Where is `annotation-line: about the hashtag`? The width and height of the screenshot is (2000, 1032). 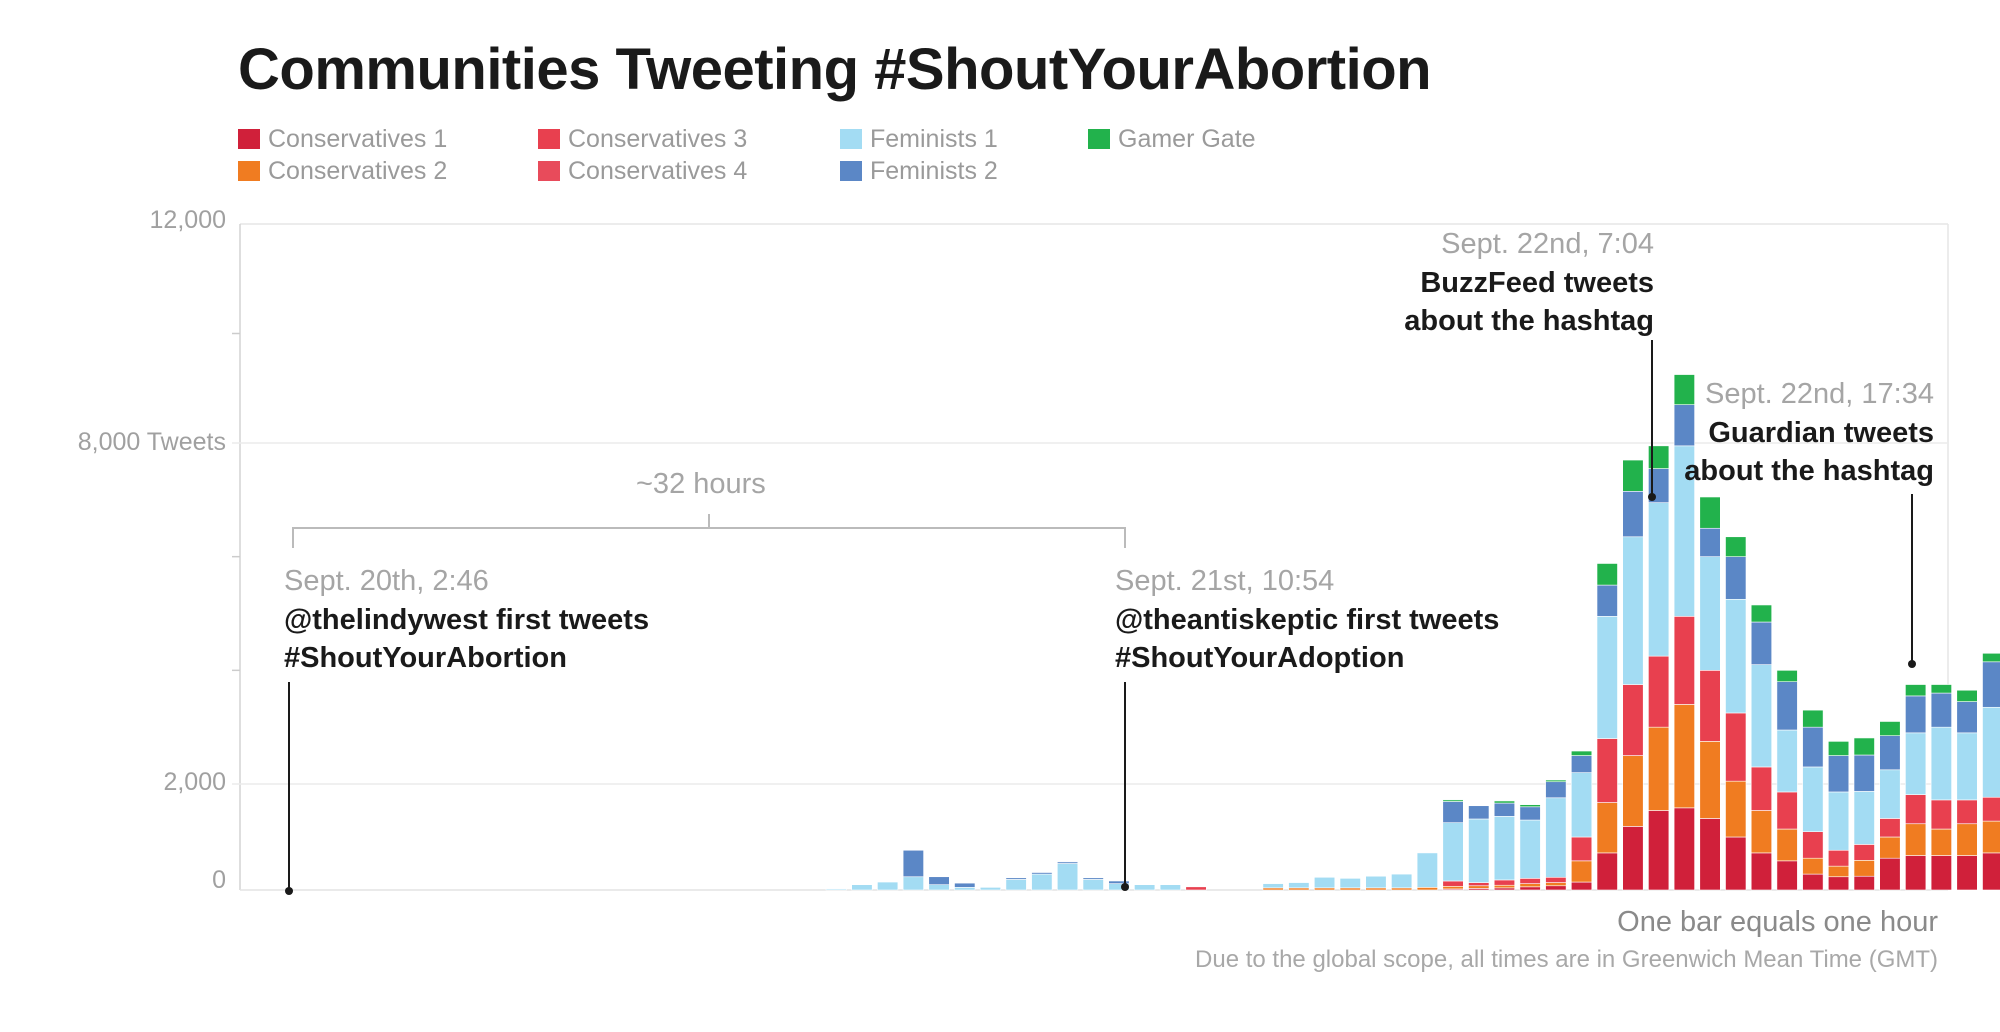 annotation-line: about the hashtag is located at coordinates (1809, 471).